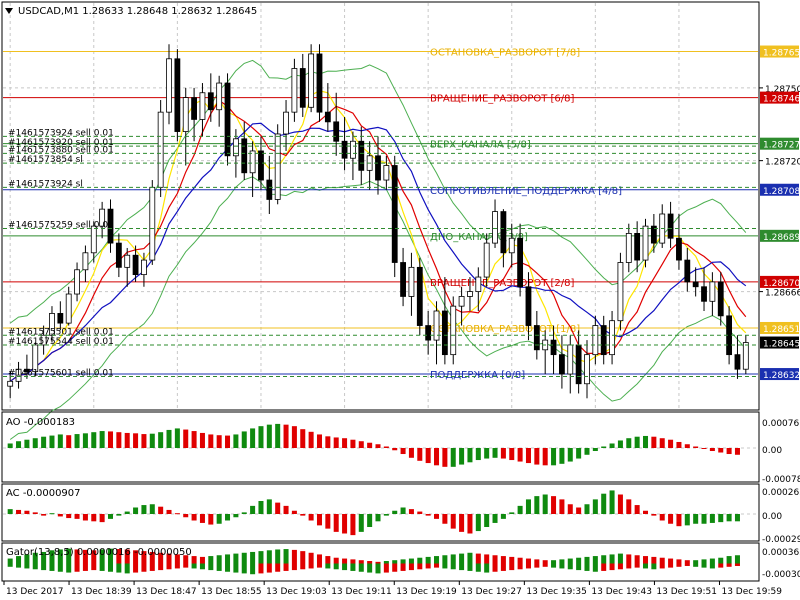  I want to click on murrey-level-label: ВРАЩЕНИЕ_РАЗВОРОТ [2/8], so click(502, 283).